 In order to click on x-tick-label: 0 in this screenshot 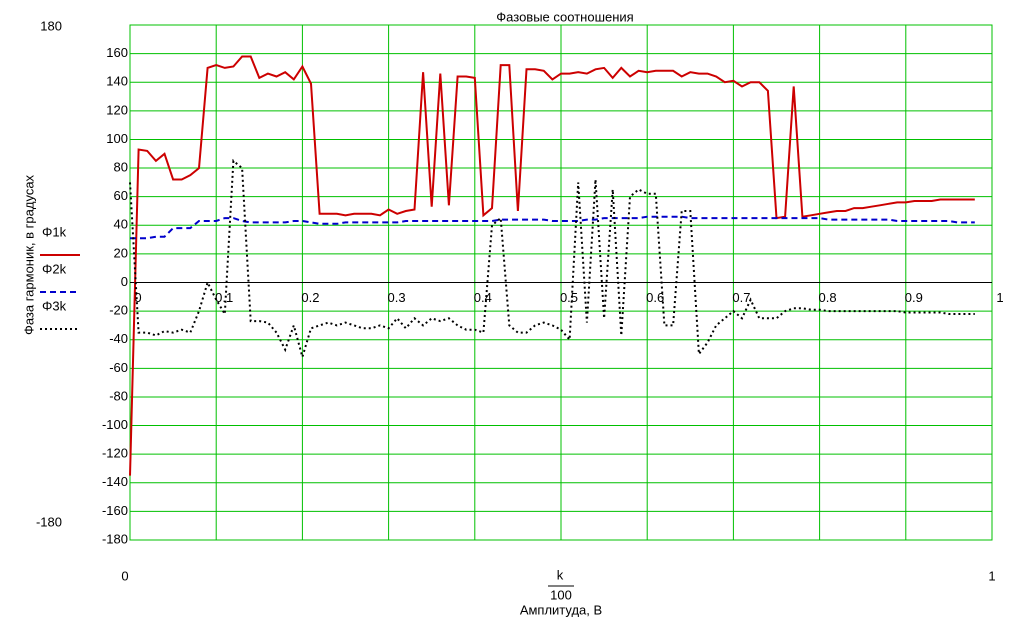, I will do `click(137, 297)`.